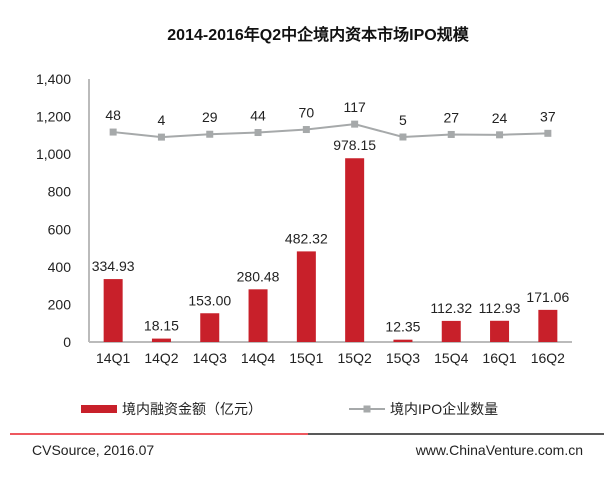  What do you see at coordinates (113, 132) in the screenshot?
I see `line-point-14Q1` at bounding box center [113, 132].